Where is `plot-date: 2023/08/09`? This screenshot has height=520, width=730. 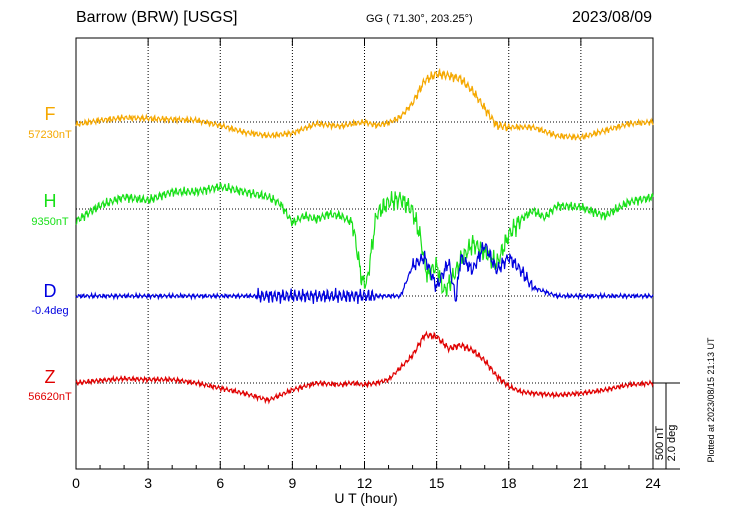 plot-date: 2023/08/09 is located at coordinates (612, 17).